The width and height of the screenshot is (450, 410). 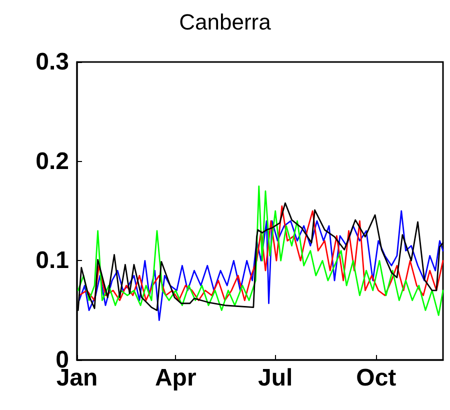 I want to click on x-tick-label: Apr, so click(x=175, y=378).